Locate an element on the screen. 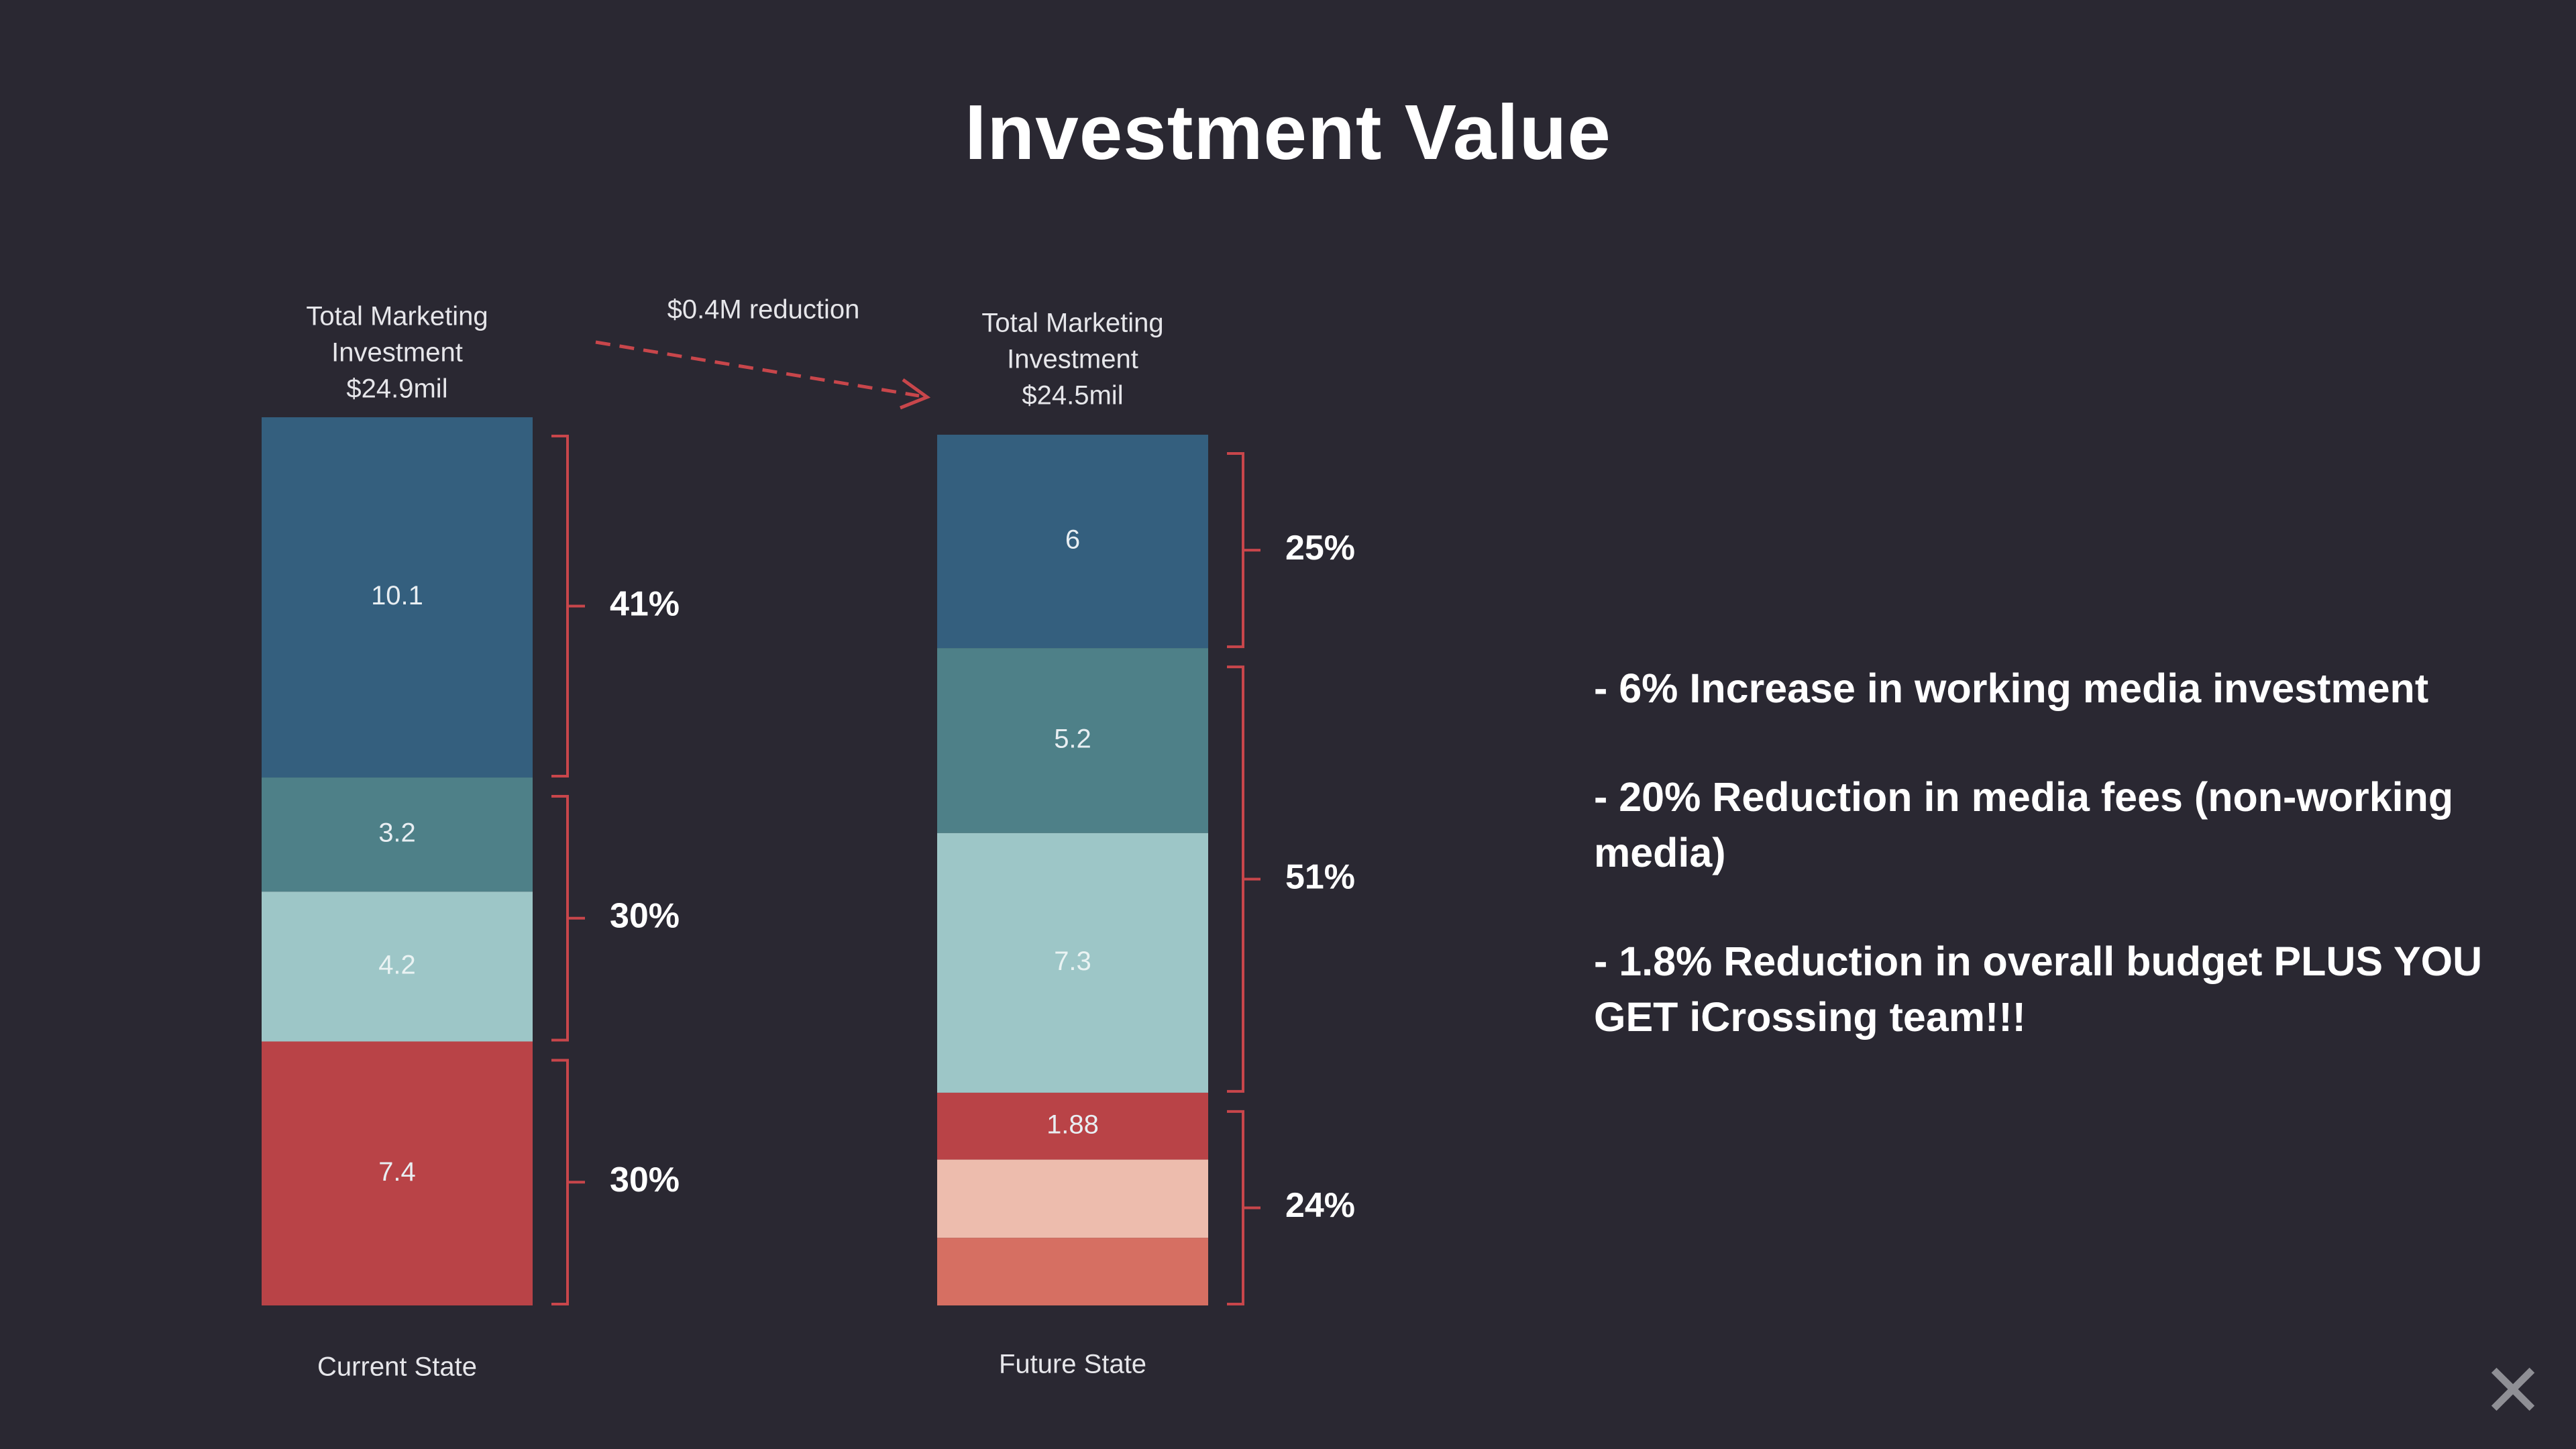 The width and height of the screenshot is (2576, 1449). segment-value-label: 1.88 is located at coordinates (1072, 1124).